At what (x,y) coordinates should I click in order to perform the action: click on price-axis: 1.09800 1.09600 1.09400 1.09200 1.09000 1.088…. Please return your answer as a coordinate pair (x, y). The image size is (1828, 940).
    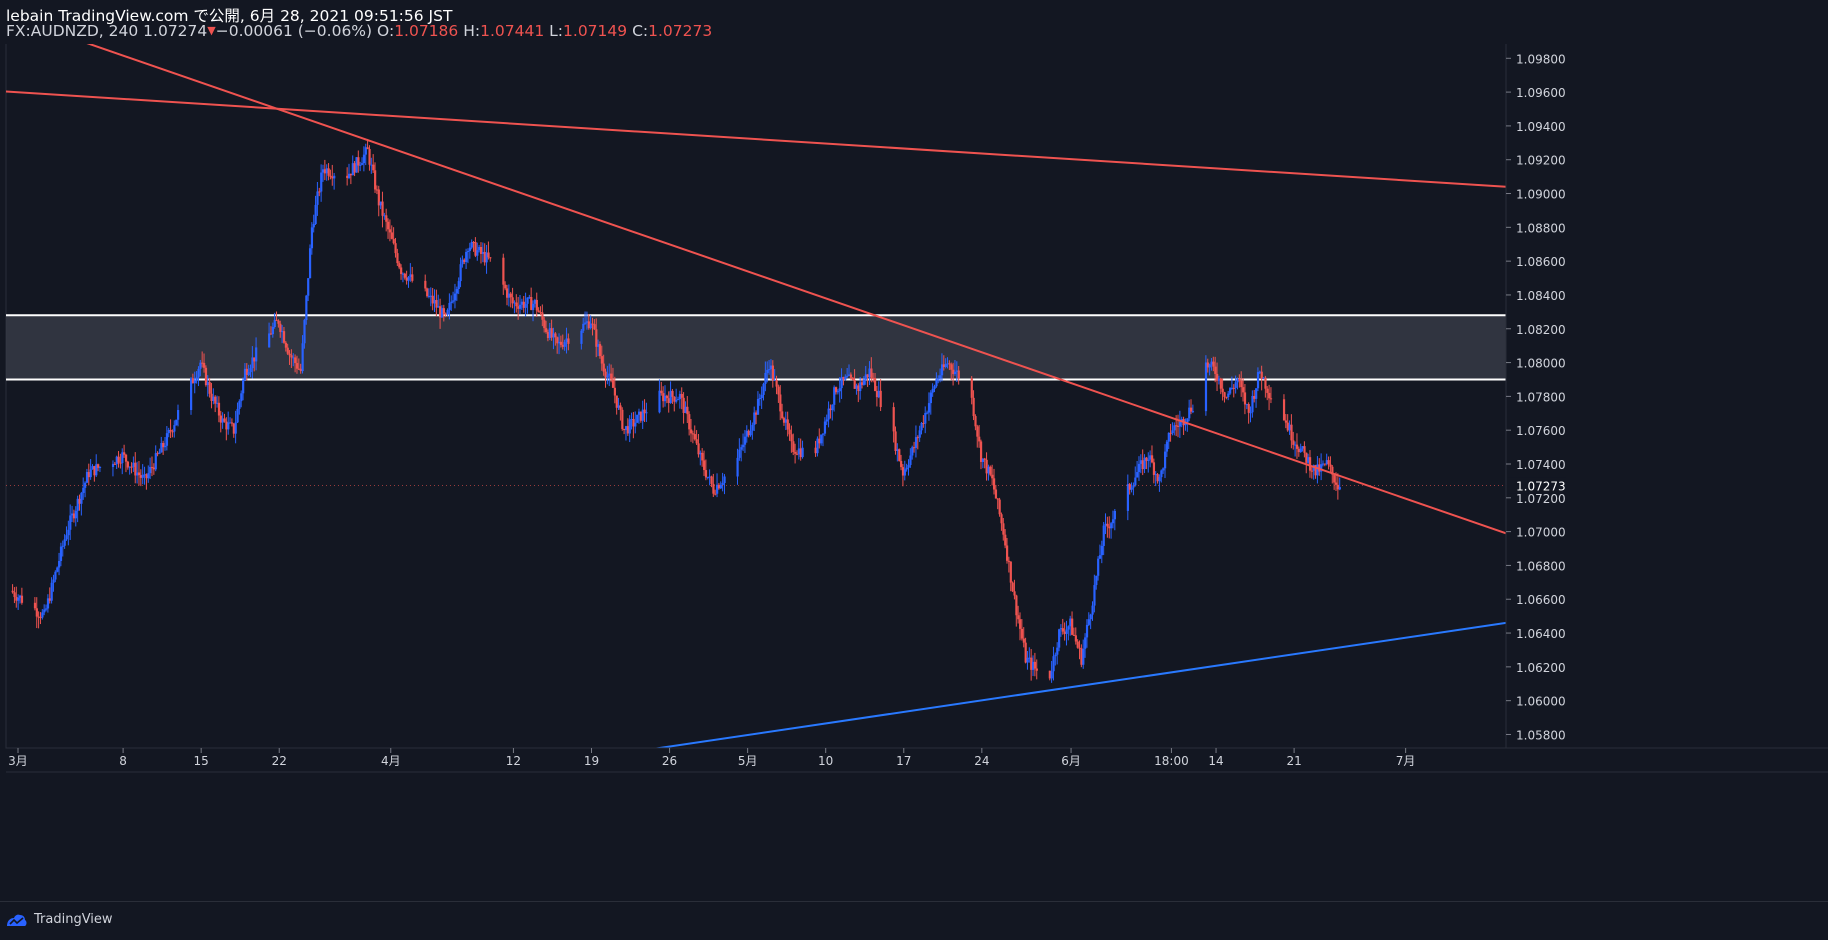
    Looking at the image, I should click on (1536, 397).